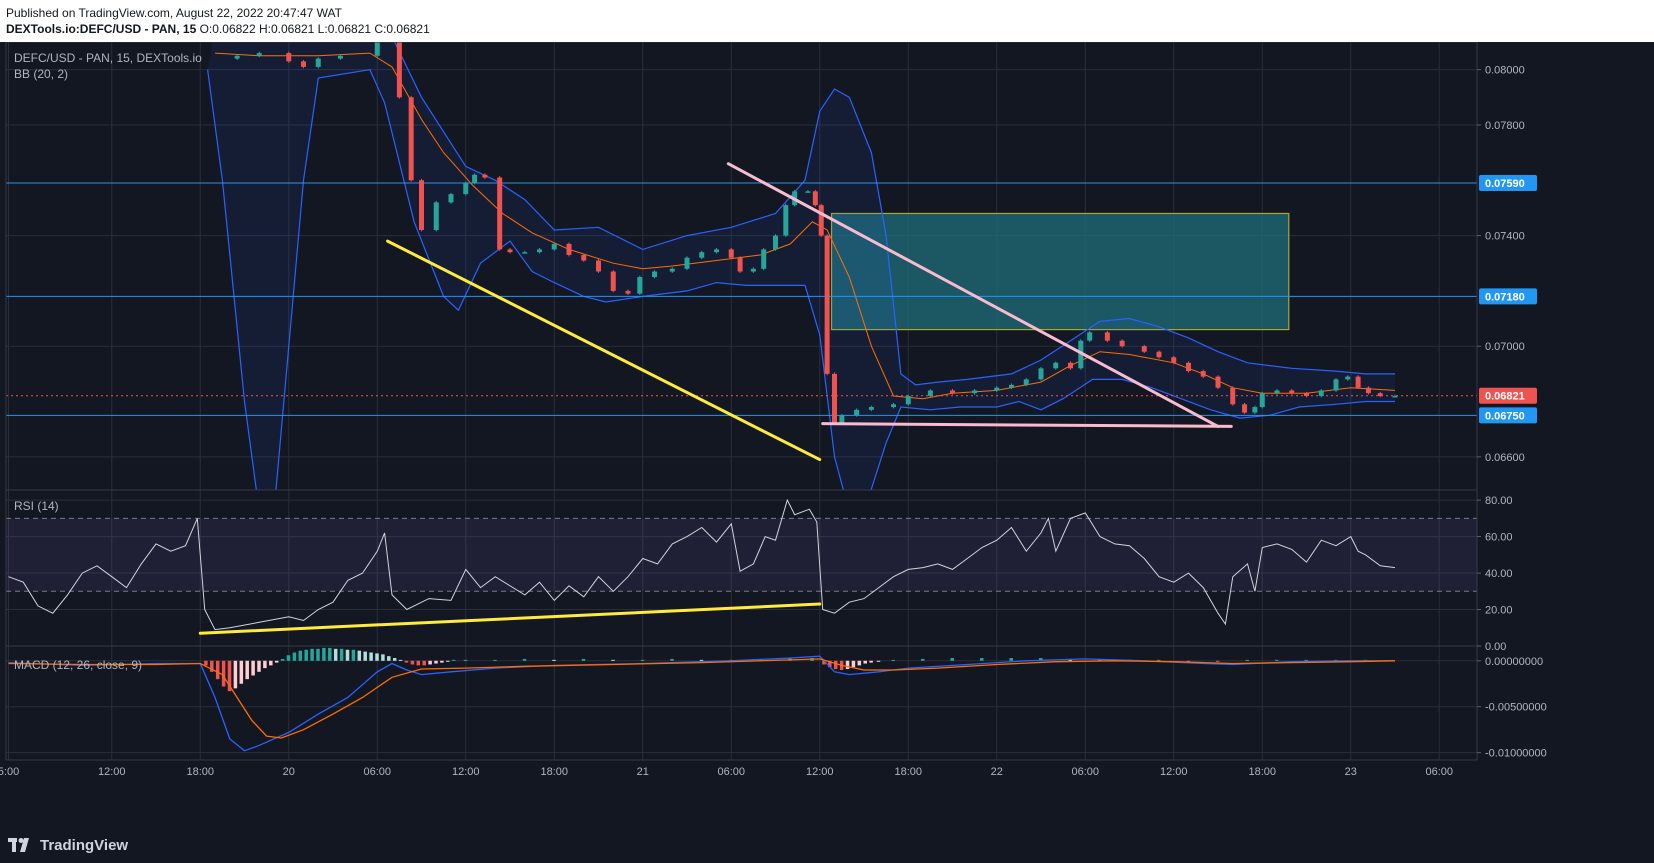  I want to click on resistance-trendline, so click(973, 295).